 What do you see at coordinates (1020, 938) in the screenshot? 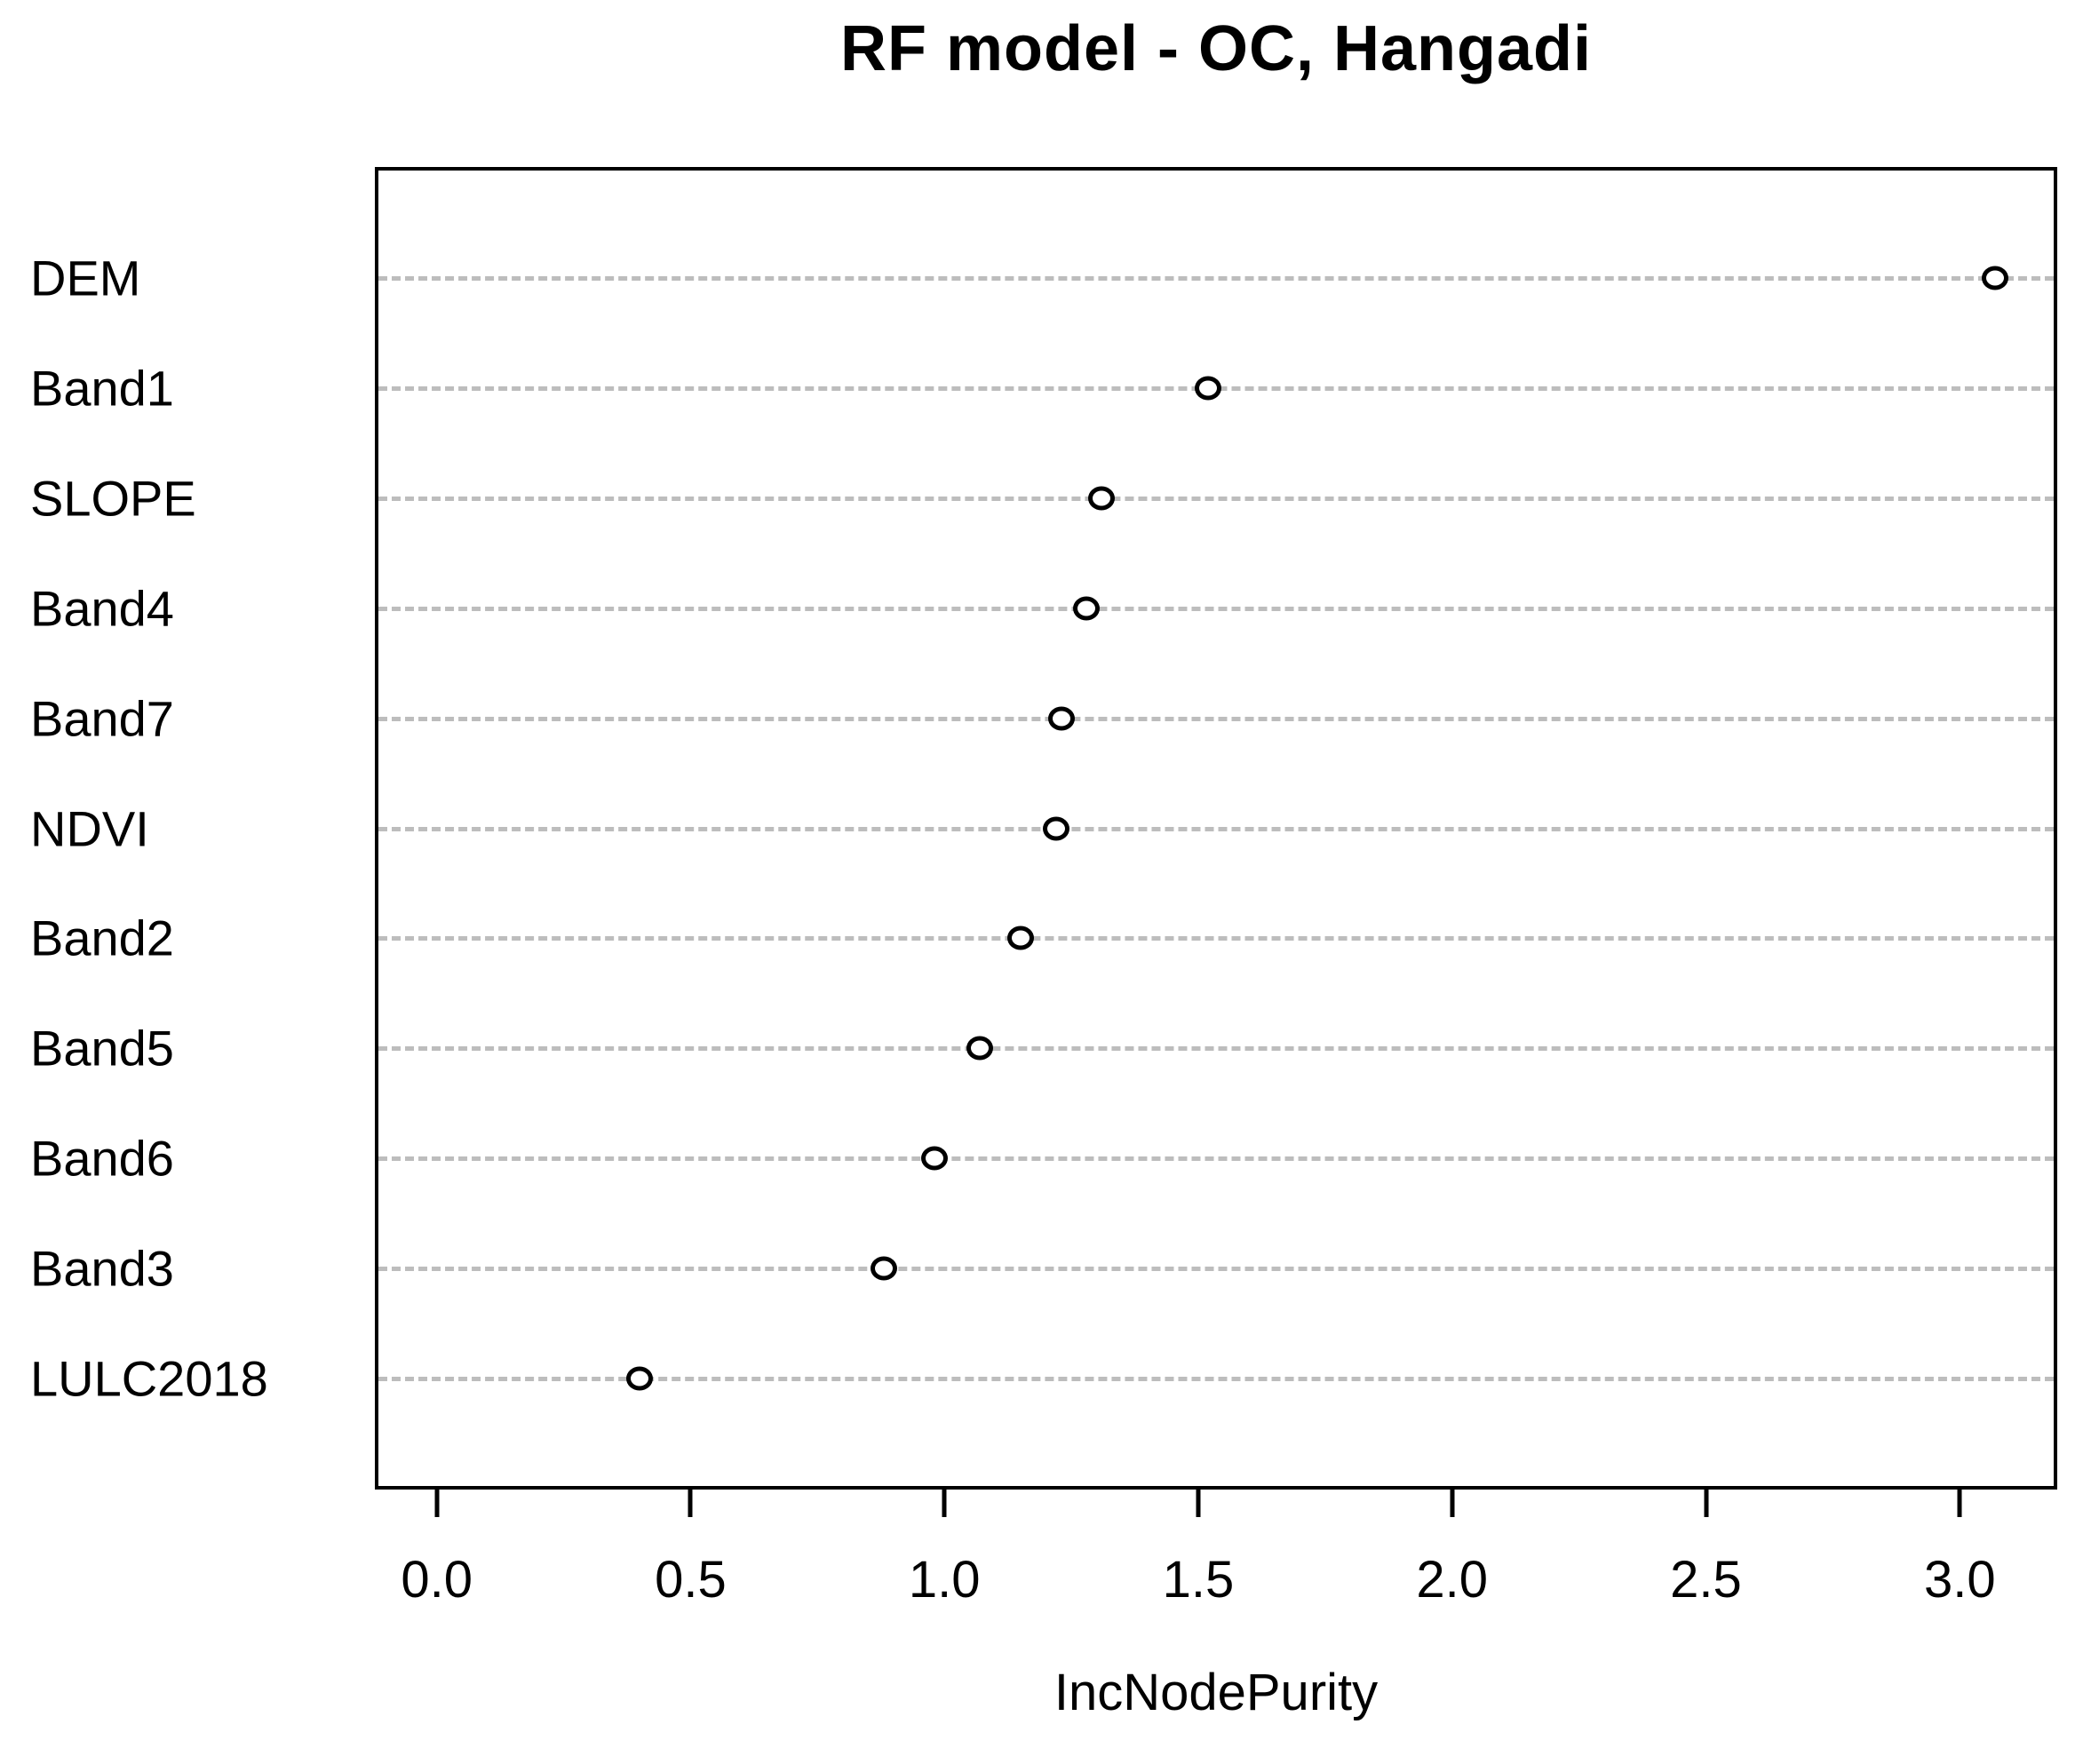
I see `data-point-band2` at bounding box center [1020, 938].